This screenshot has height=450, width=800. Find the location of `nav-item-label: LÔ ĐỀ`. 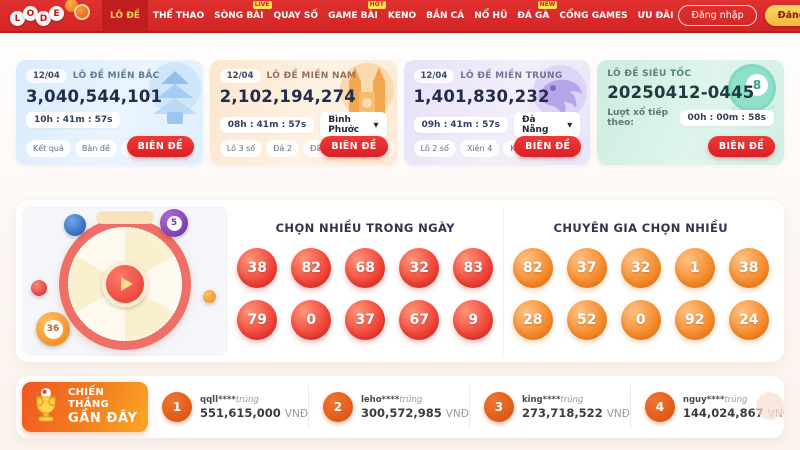

nav-item-label: LÔ ĐỀ is located at coordinates (125, 15).